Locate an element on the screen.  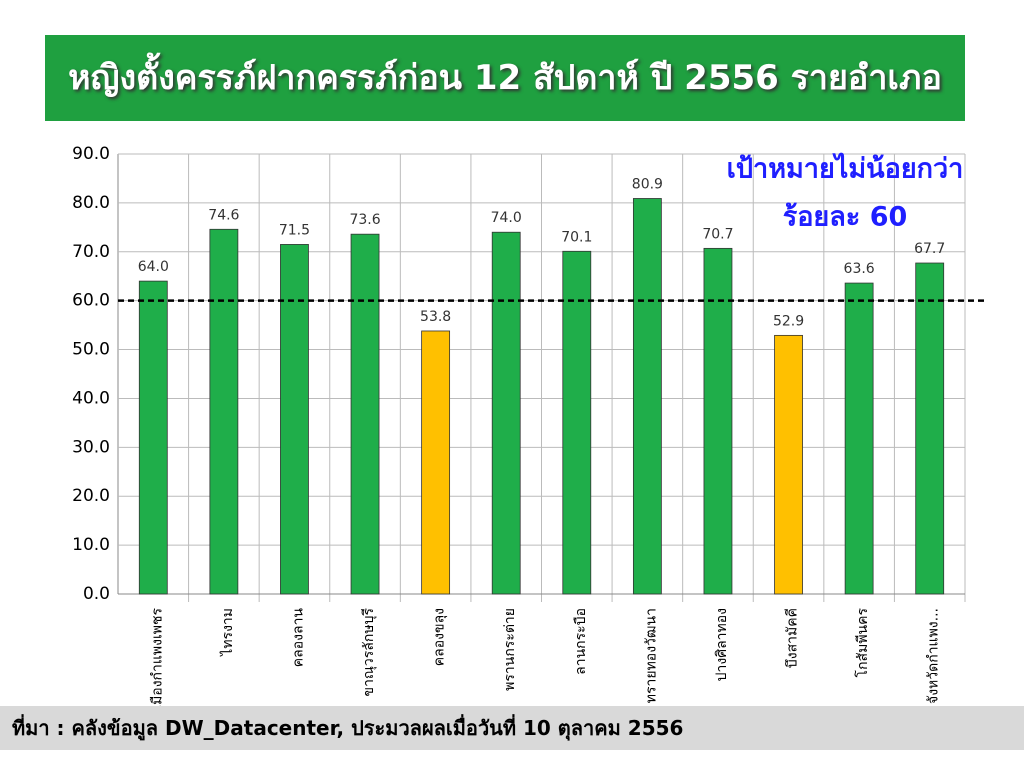
y-tick-label: 0.0 is located at coordinates (96, 594).